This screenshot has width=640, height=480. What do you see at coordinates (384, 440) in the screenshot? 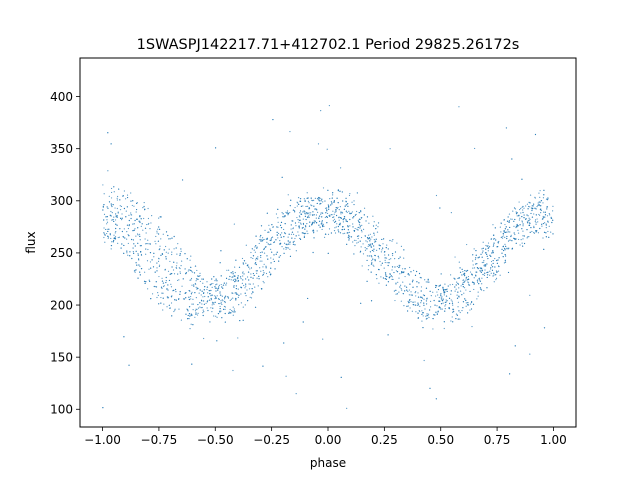
I see `x-tick-label: 0.25` at bounding box center [384, 440].